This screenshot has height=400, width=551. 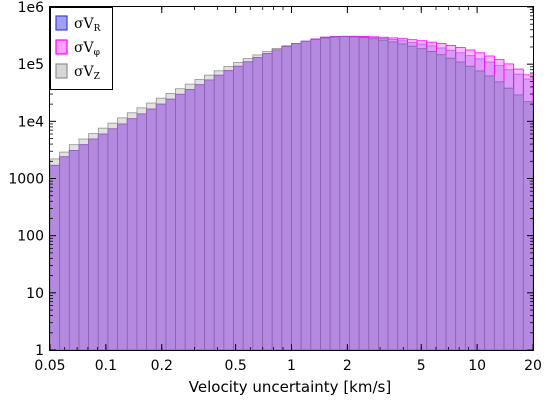 What do you see at coordinates (291, 366) in the screenshot?
I see `x-tick-label-4: 1` at bounding box center [291, 366].